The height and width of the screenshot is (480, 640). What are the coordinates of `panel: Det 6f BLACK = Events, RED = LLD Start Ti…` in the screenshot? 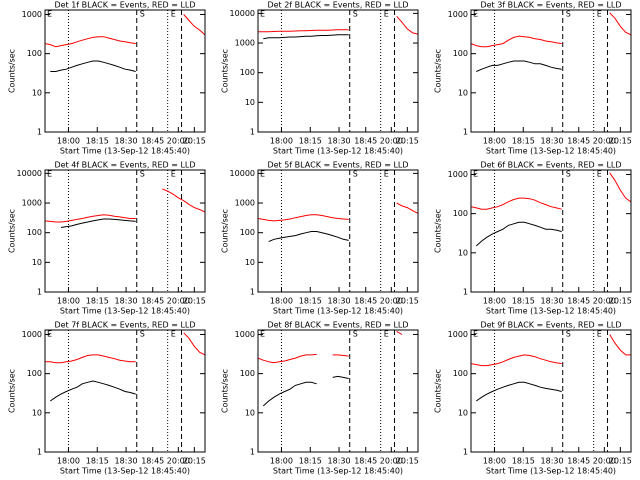 It's located at (533, 238).